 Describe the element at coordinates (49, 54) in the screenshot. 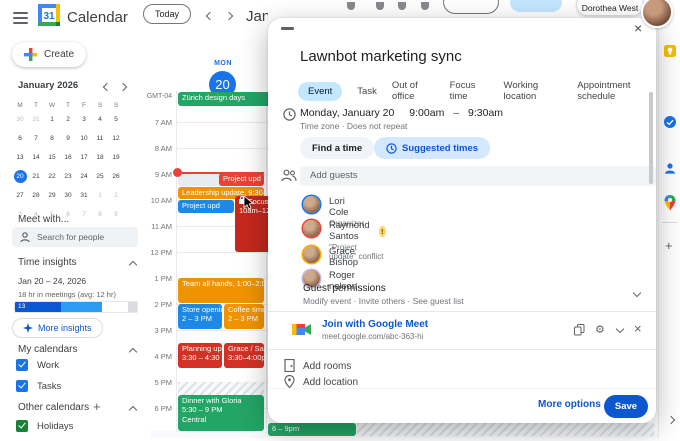

I see `create-button: Create` at that location.